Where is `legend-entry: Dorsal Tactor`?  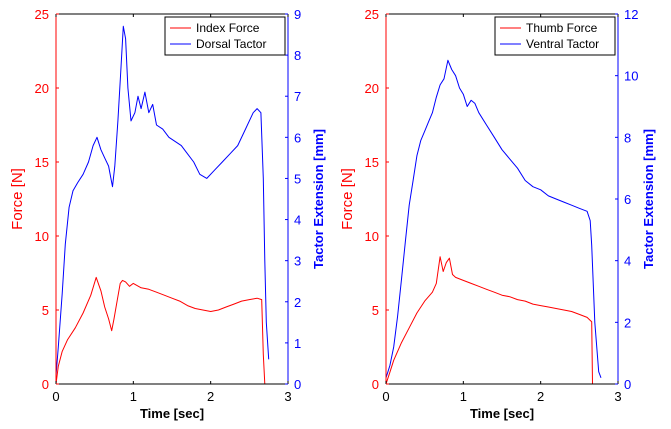
legend-entry: Dorsal Tactor is located at coordinates (231, 44).